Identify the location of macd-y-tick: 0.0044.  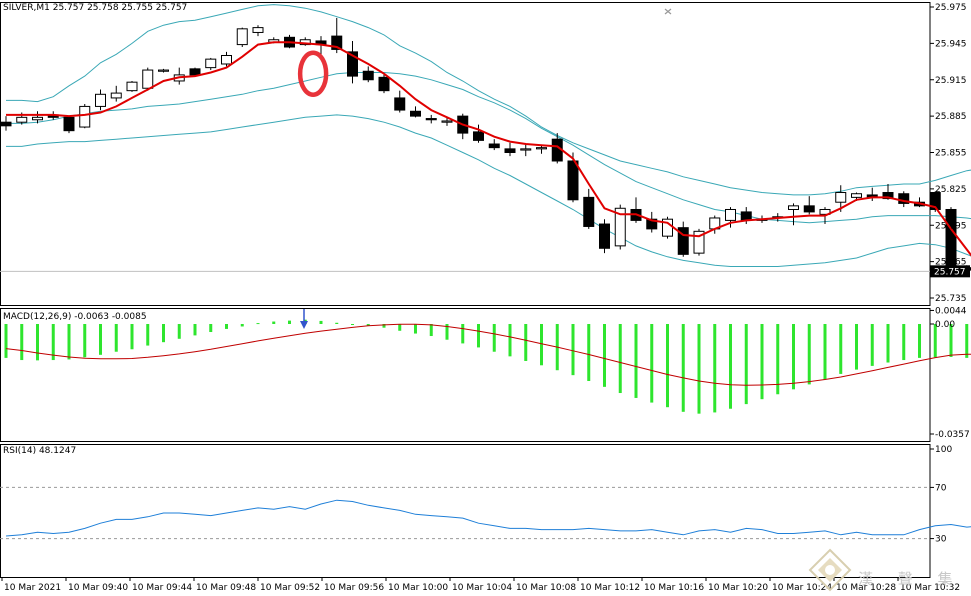
(951, 311).